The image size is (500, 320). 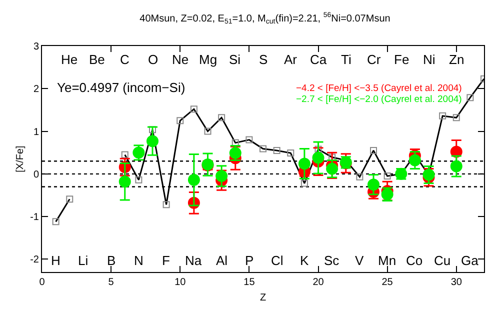 What do you see at coordinates (379, 88) in the screenshot?
I see `text: −4.2 < [Fe/H] <−3.5 (Cayrel et al. 2004)` at bounding box center [379, 88].